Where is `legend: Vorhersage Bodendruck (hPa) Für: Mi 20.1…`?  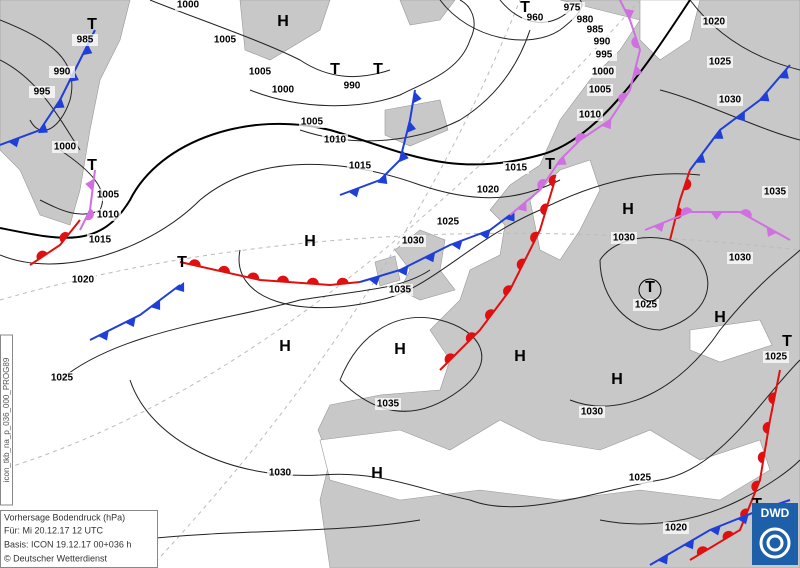 legend: Vorhersage Bodendruck (hPa) Für: Mi 20.1… is located at coordinates (79, 539).